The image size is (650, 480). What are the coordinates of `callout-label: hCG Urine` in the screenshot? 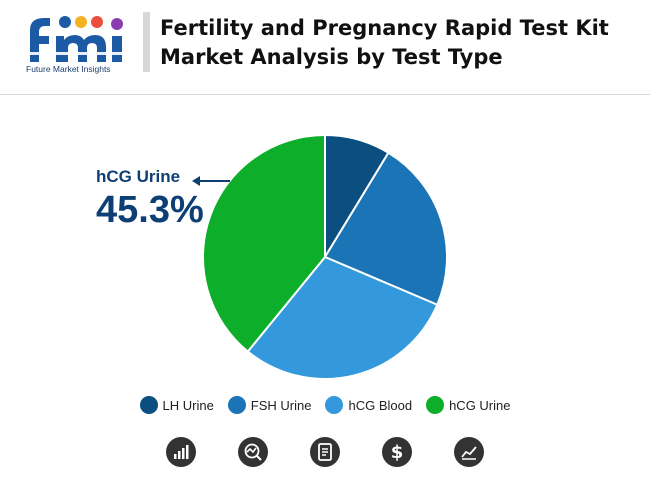 It's located at (138, 176).